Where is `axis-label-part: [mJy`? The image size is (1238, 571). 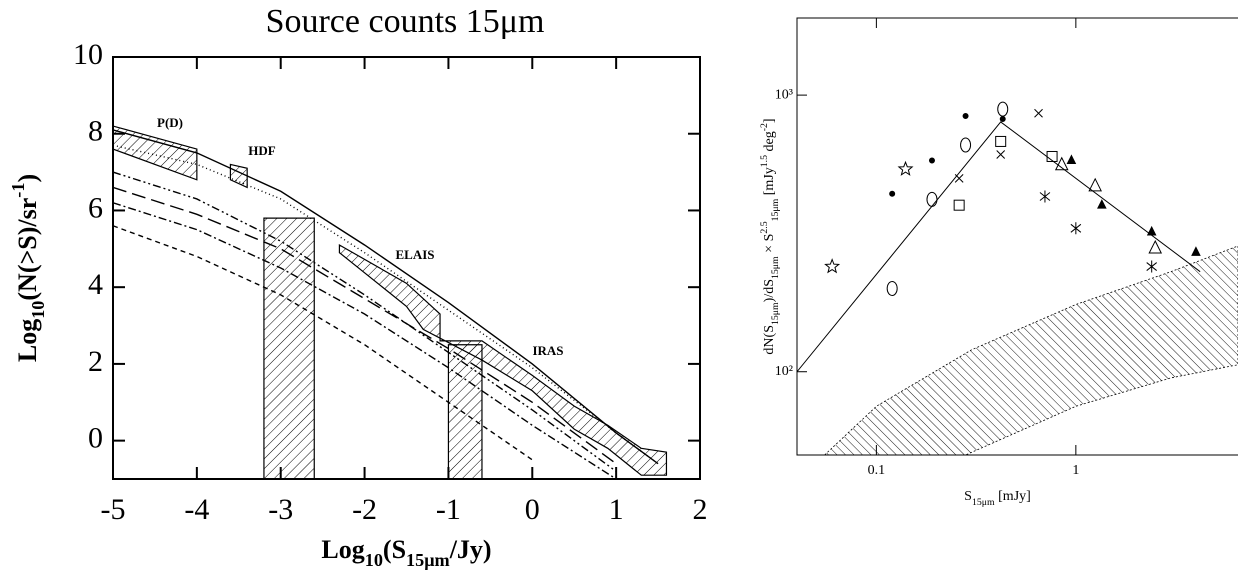 axis-label-part: [mJy is located at coordinates (769, 183).